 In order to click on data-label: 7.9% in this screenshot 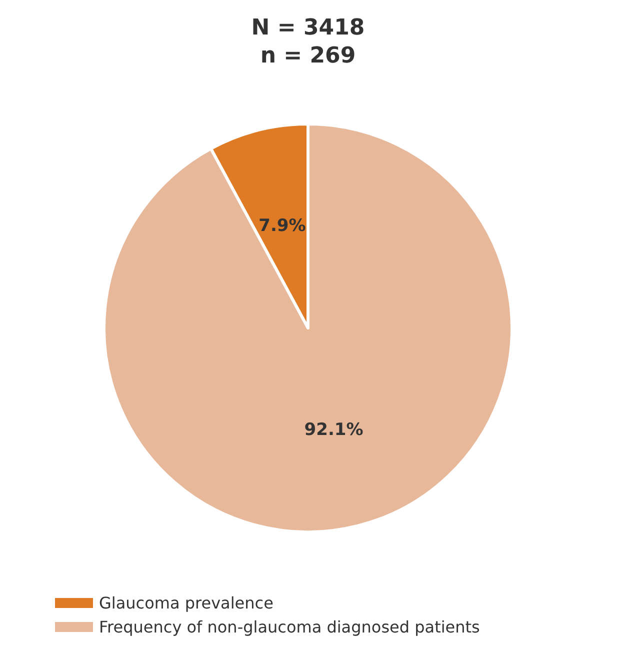, I will do `click(282, 226)`.